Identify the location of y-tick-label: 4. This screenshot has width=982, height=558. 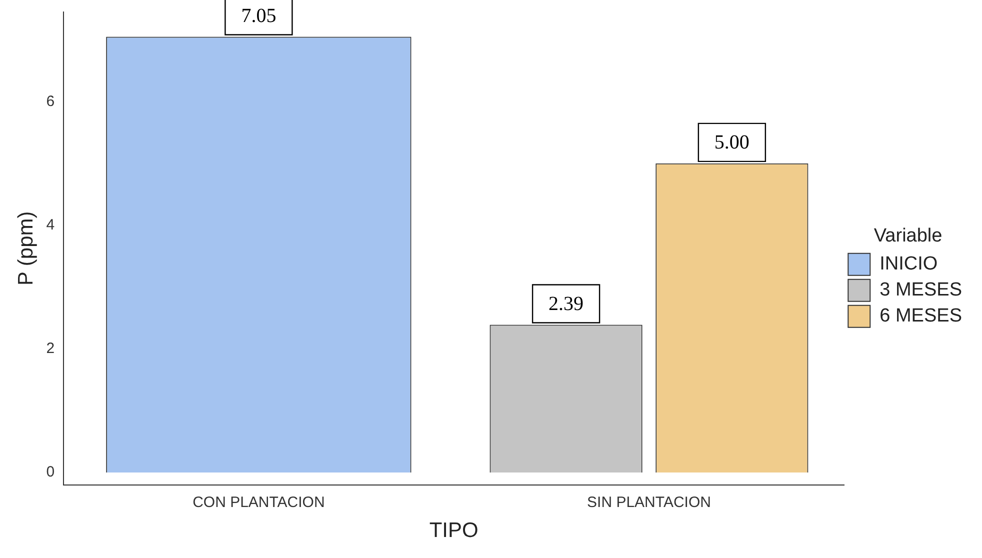
(50, 225).